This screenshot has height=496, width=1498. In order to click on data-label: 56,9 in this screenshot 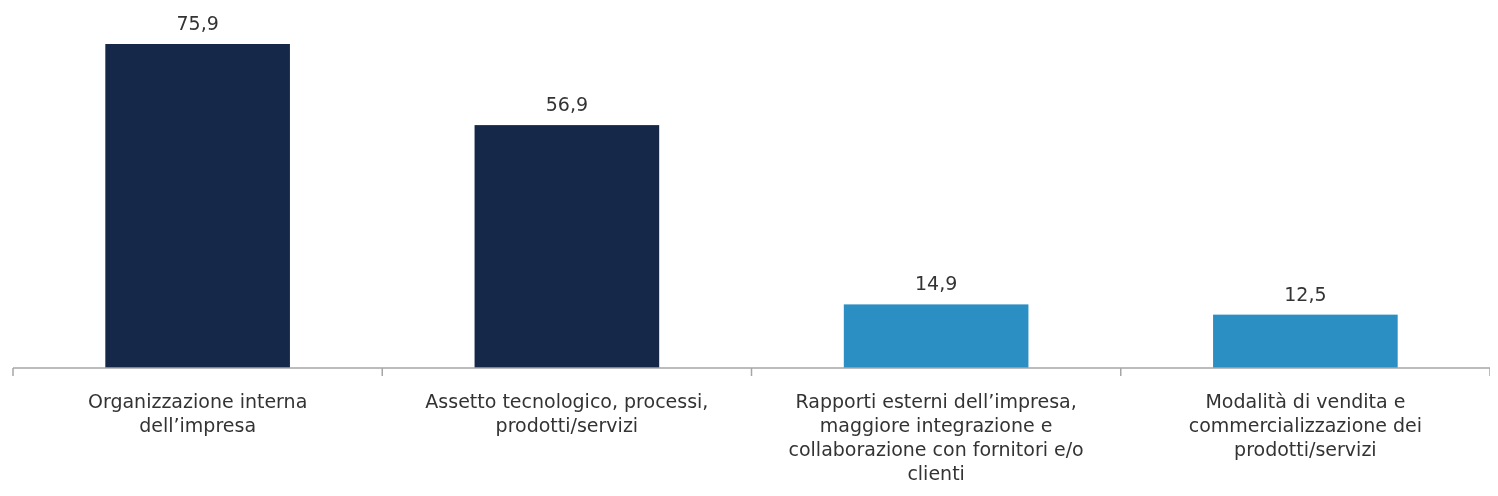, I will do `click(567, 104)`.